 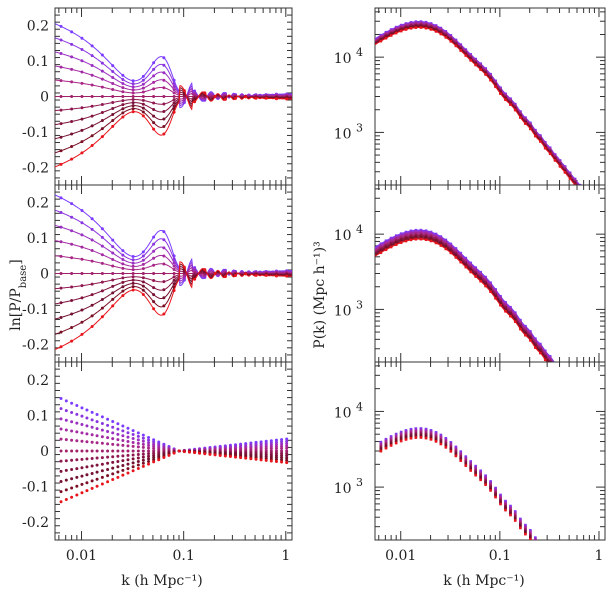 I want to click on left-panel-2-y-tick-label: 0.1, so click(x=38, y=239).